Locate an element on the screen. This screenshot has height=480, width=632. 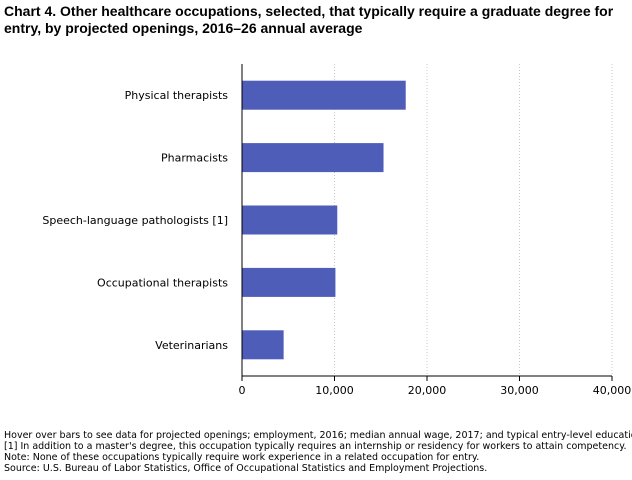
category-label: Occupational therapists is located at coordinates (162, 282).